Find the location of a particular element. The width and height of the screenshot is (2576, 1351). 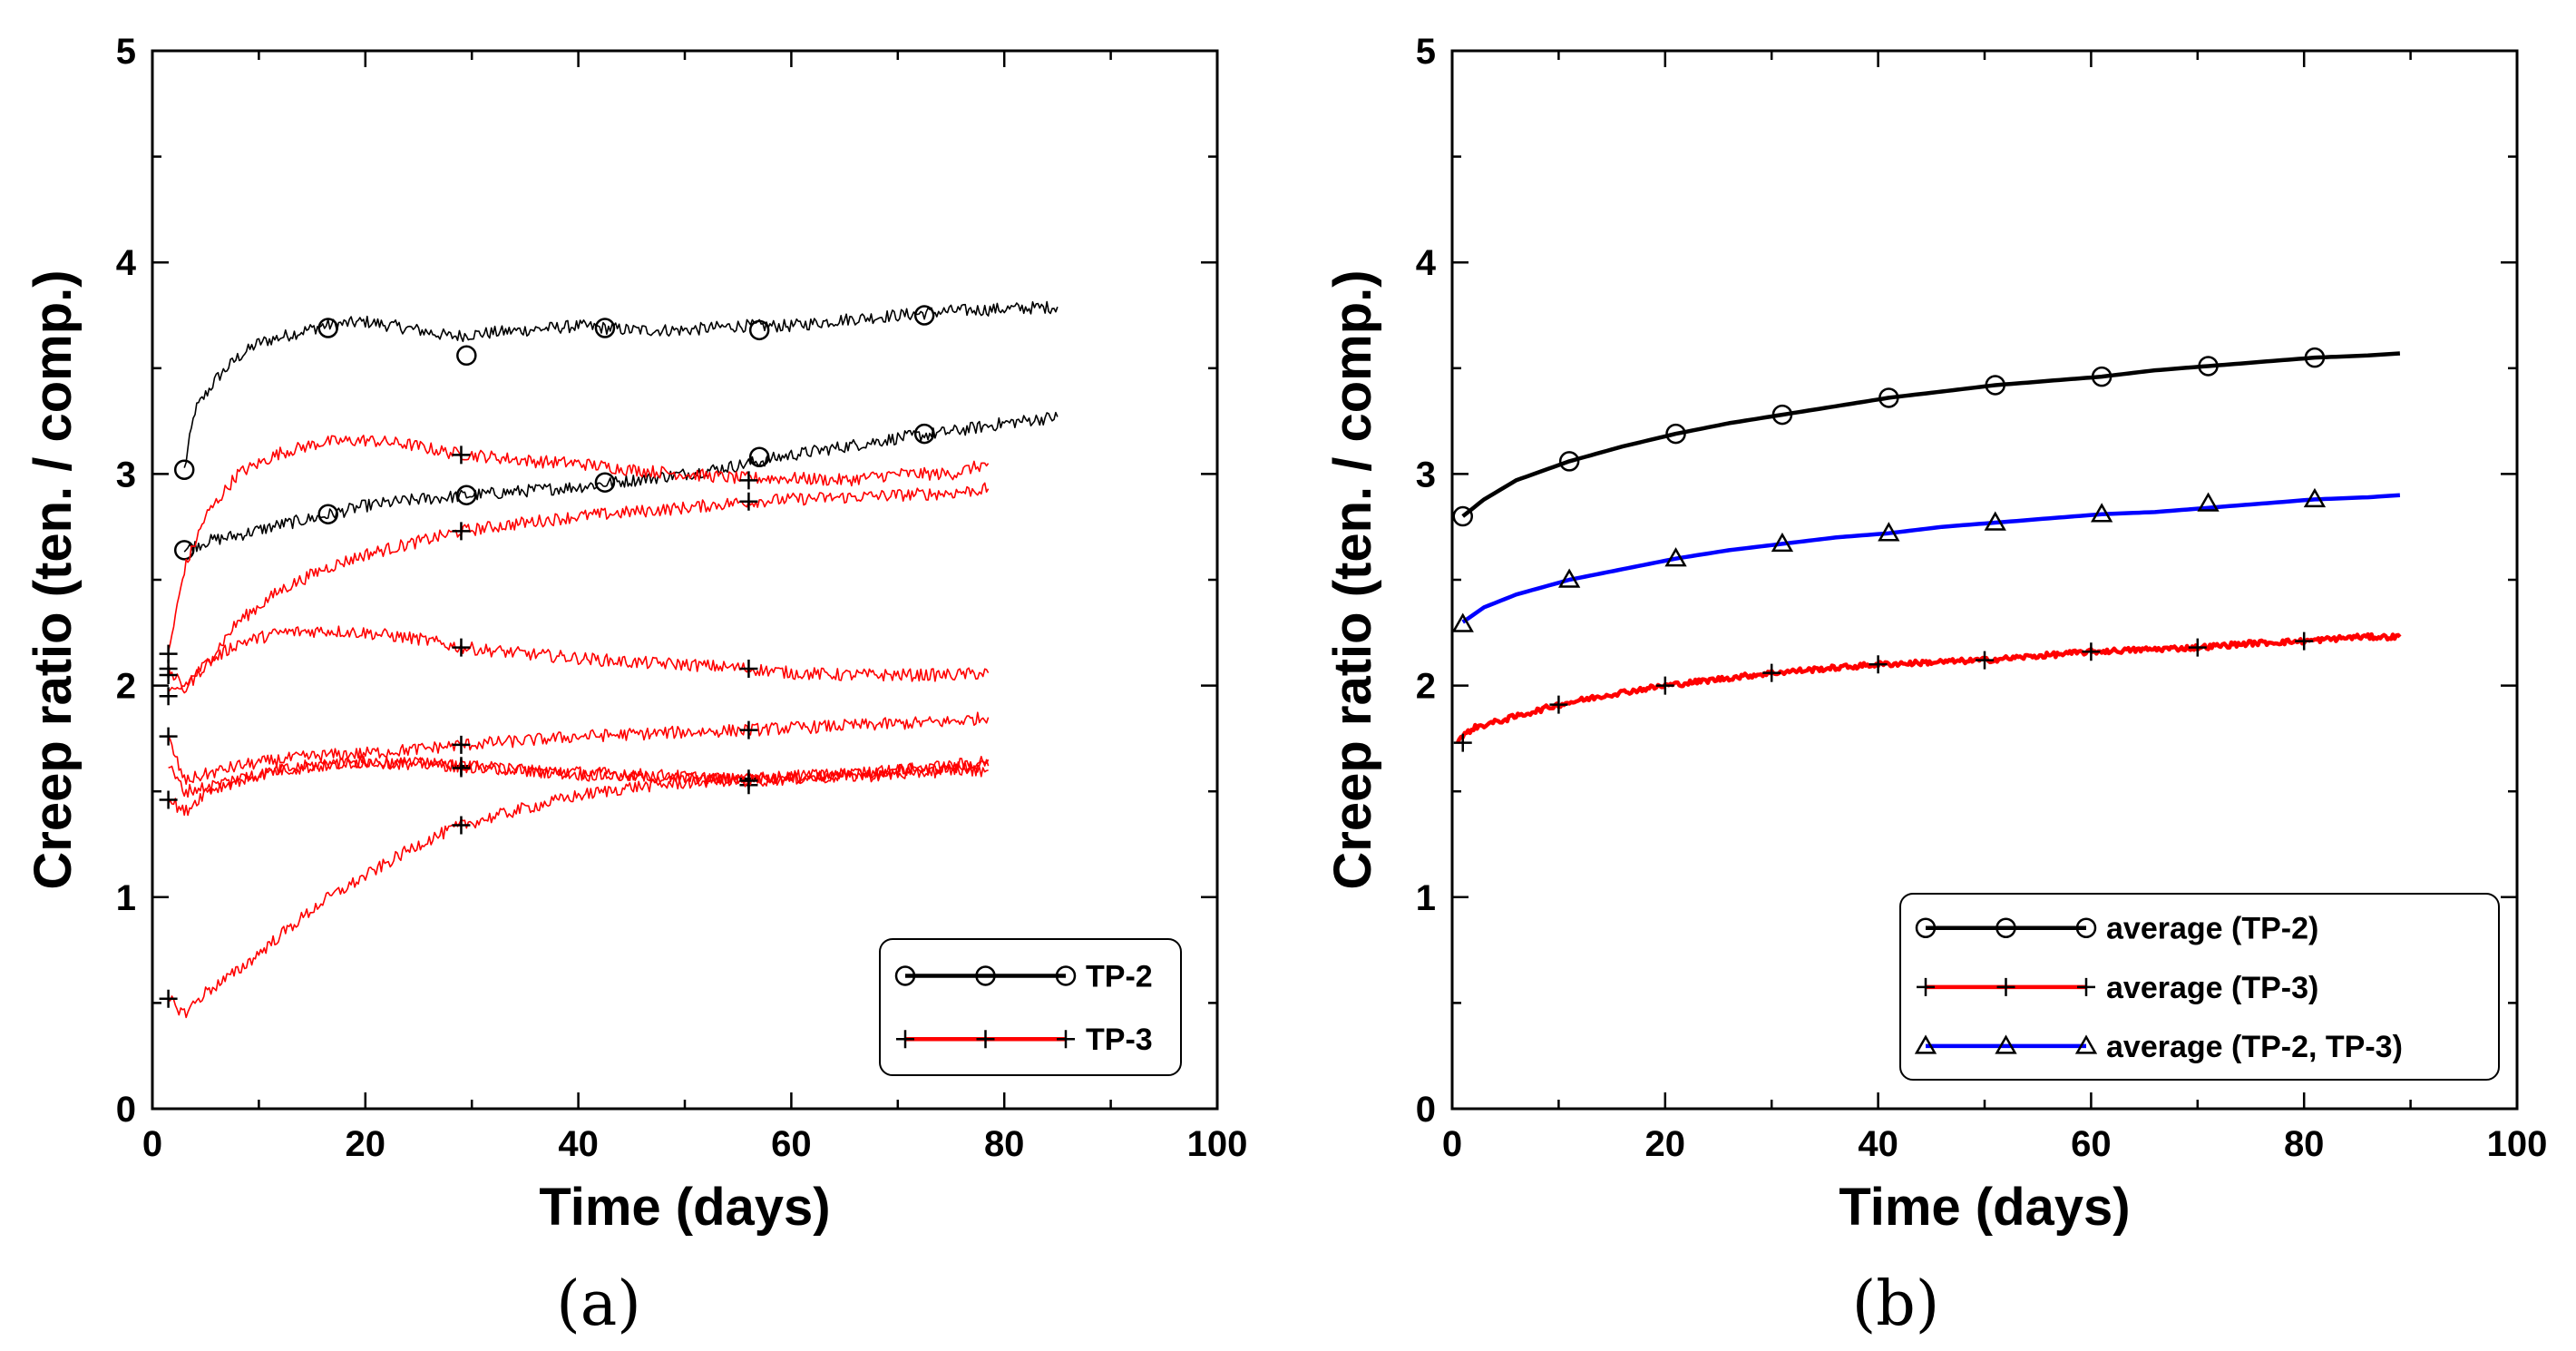

y-tick-label: 5 is located at coordinates (1426, 52).